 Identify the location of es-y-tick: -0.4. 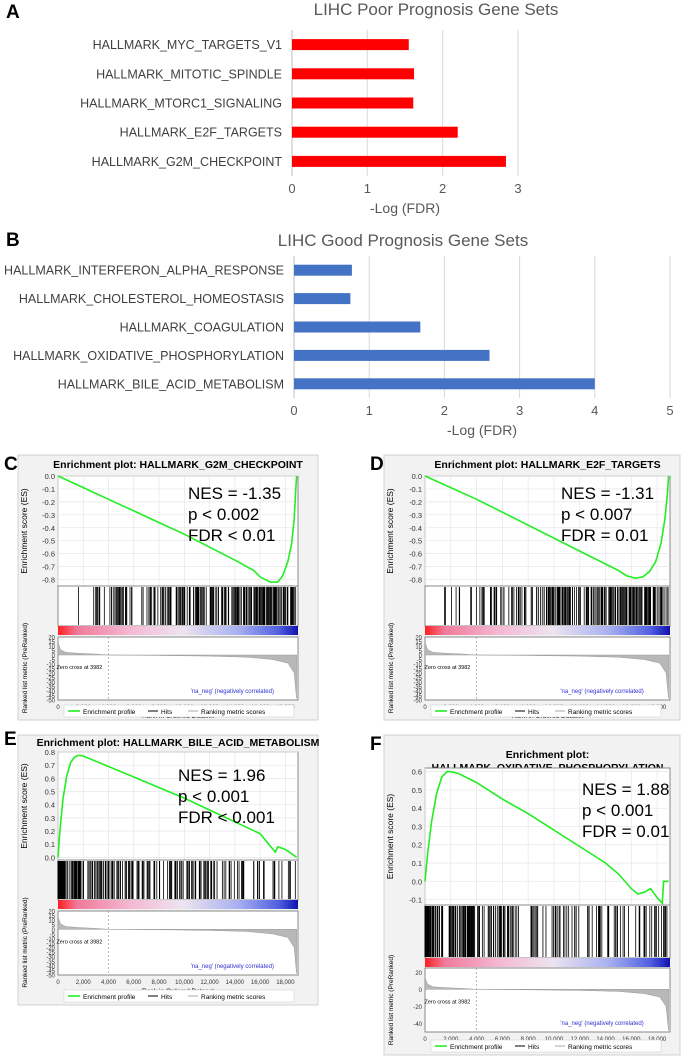
(415, 528).